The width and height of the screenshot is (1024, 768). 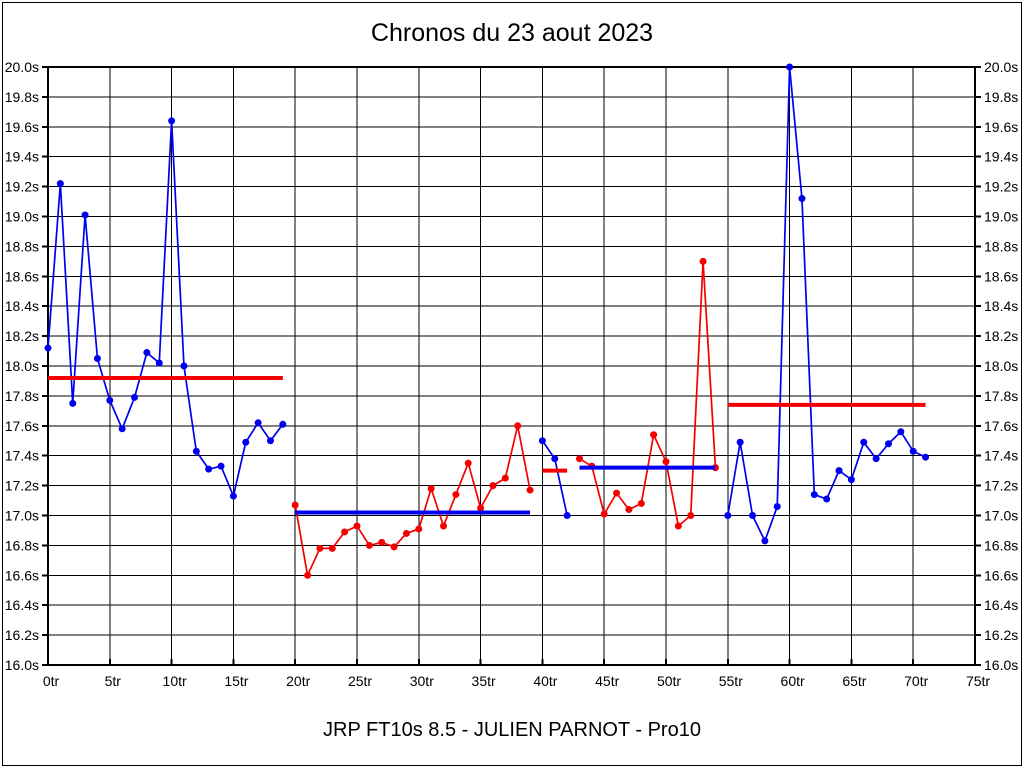 What do you see at coordinates (793, 681) in the screenshot?
I see `x-axis-label: 60tr` at bounding box center [793, 681].